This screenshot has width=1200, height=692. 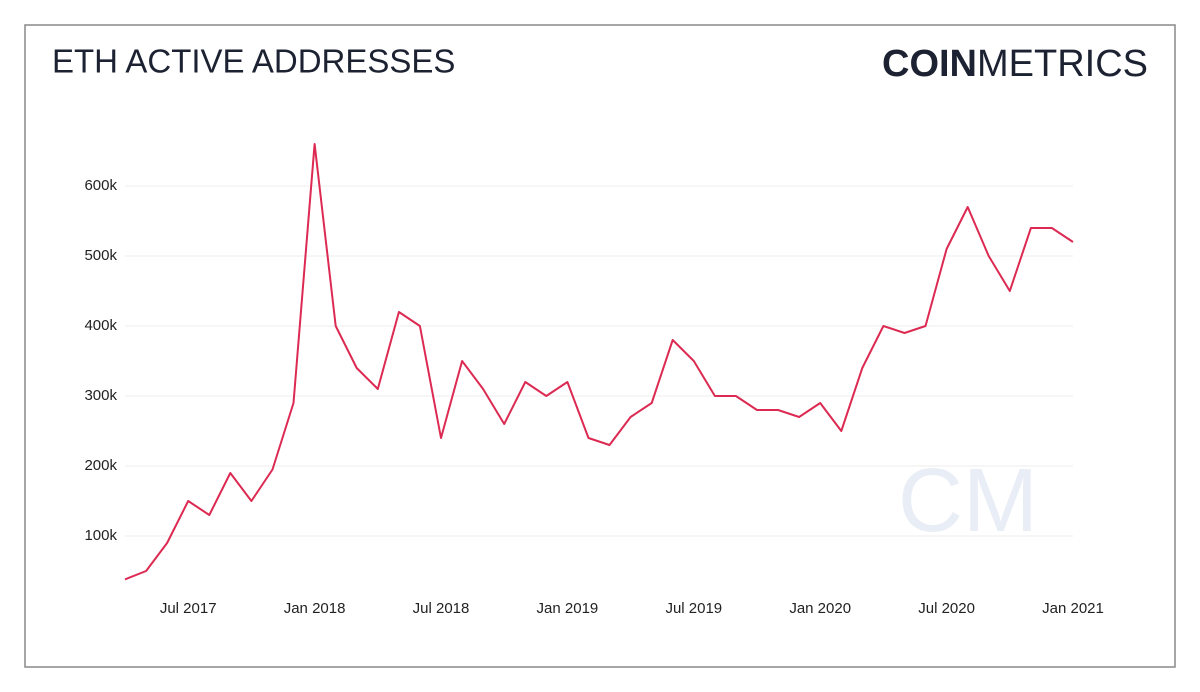 I want to click on x-tick-label: Jul 2019, so click(x=693, y=608).